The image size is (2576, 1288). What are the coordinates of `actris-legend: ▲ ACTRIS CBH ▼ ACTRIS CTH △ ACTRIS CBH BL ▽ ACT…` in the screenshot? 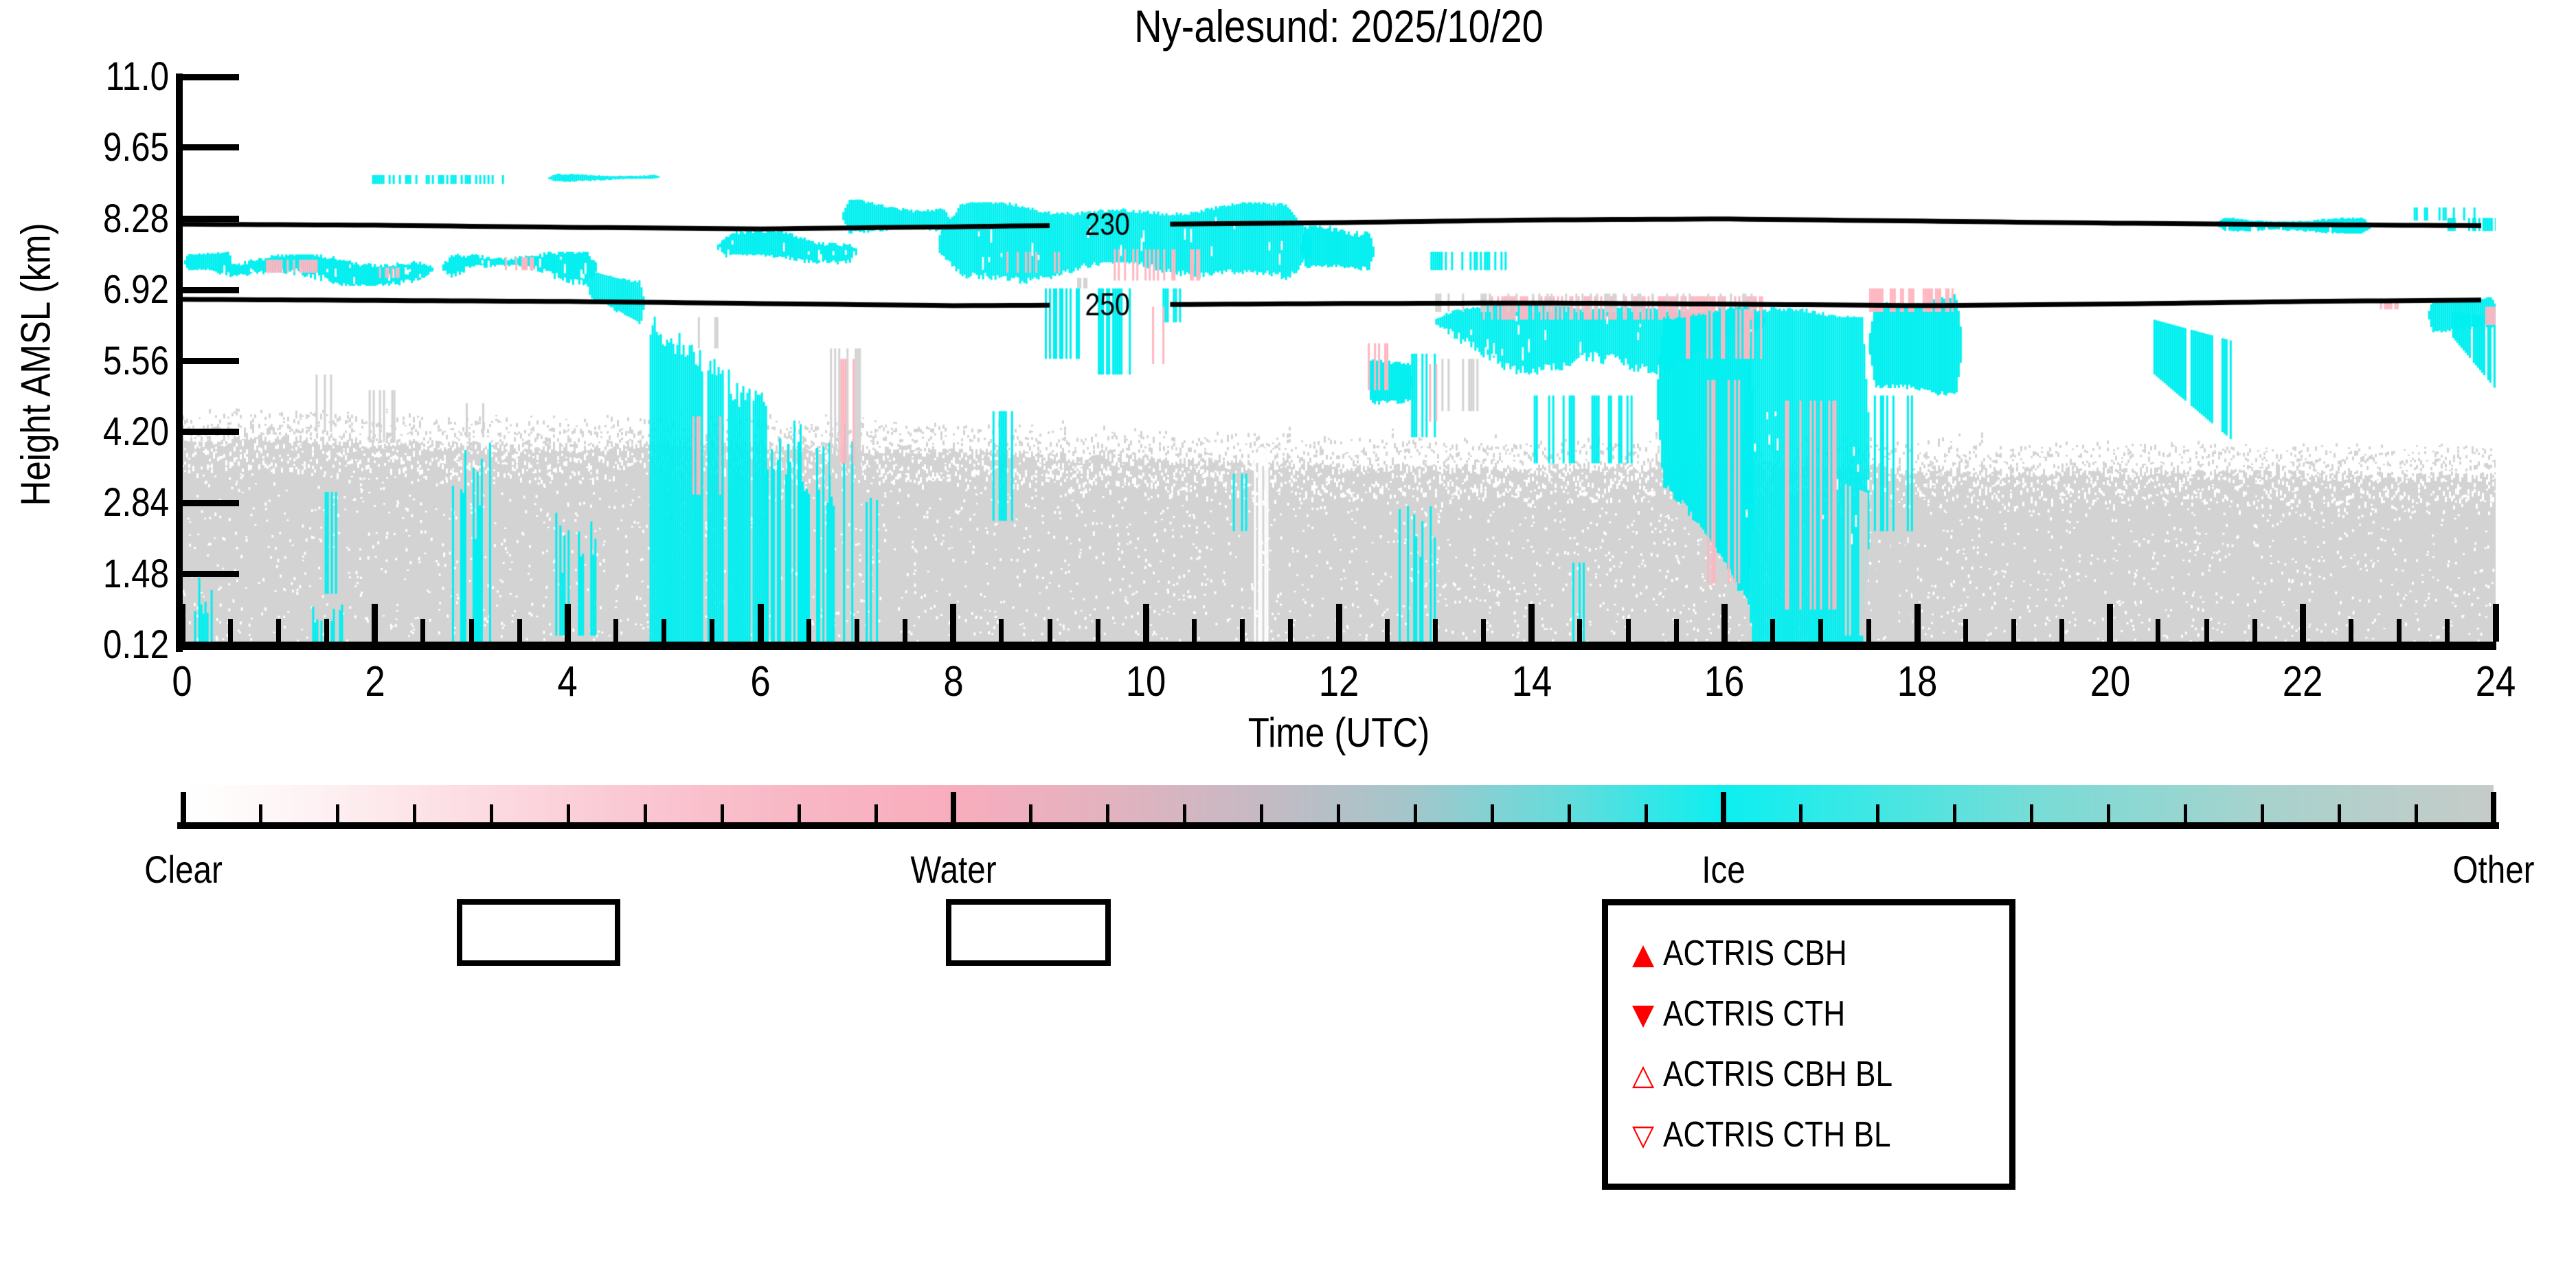 It's located at (1808, 1044).